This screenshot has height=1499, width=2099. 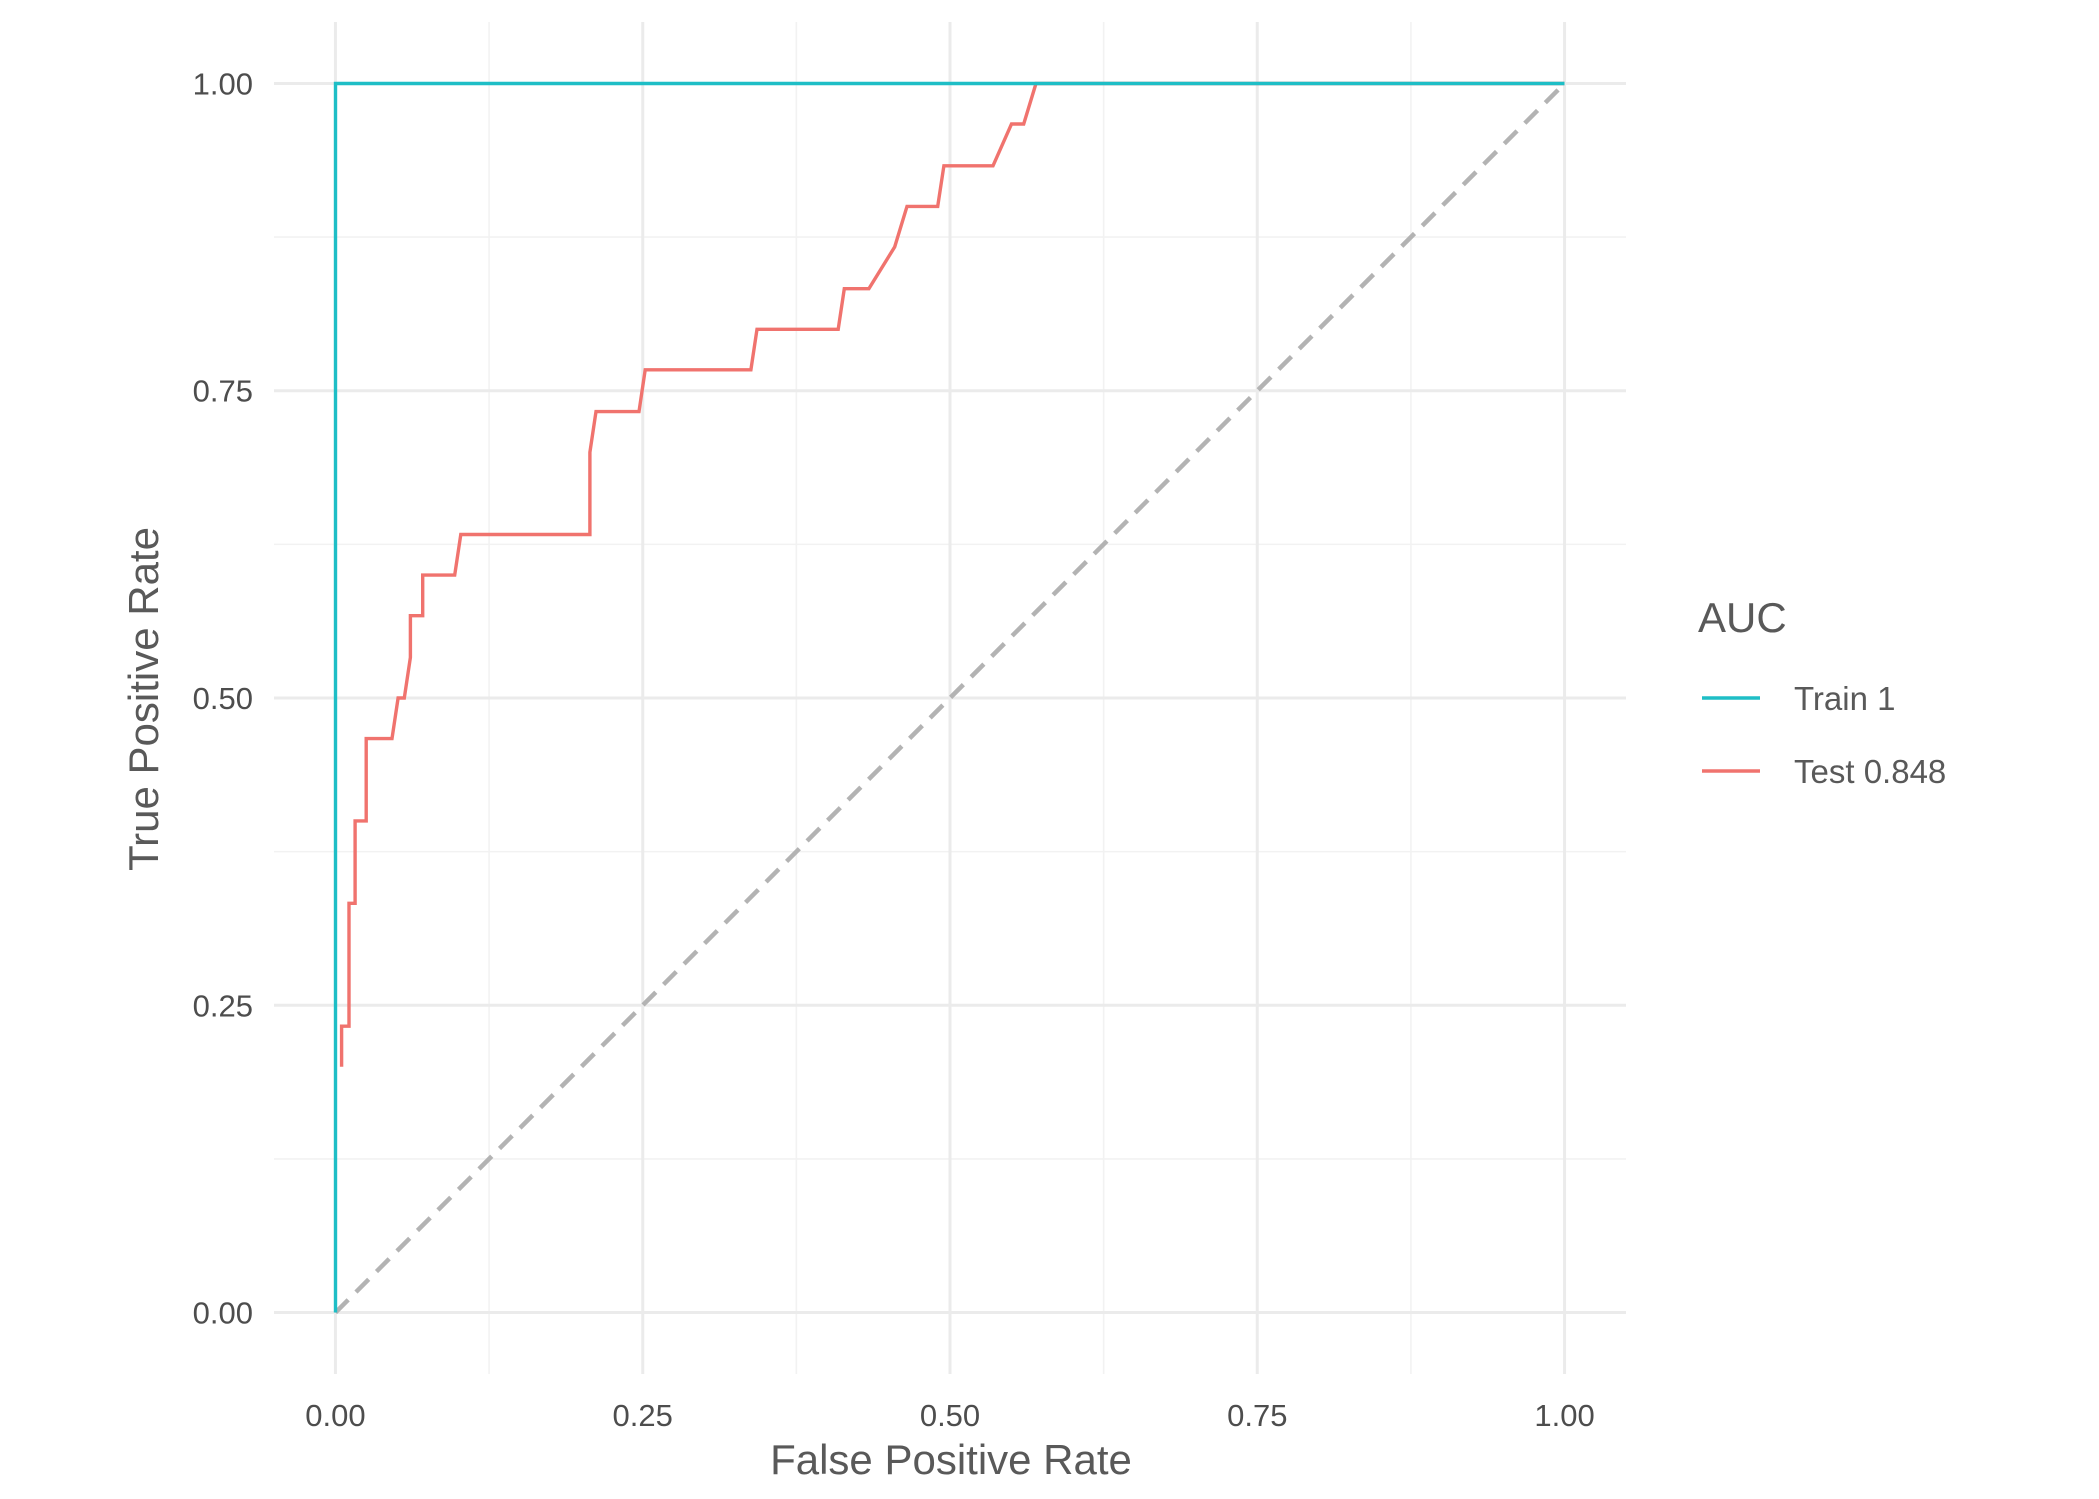 I want to click on legend: AUC Train 1 Test 0.848, so click(x=1822, y=692).